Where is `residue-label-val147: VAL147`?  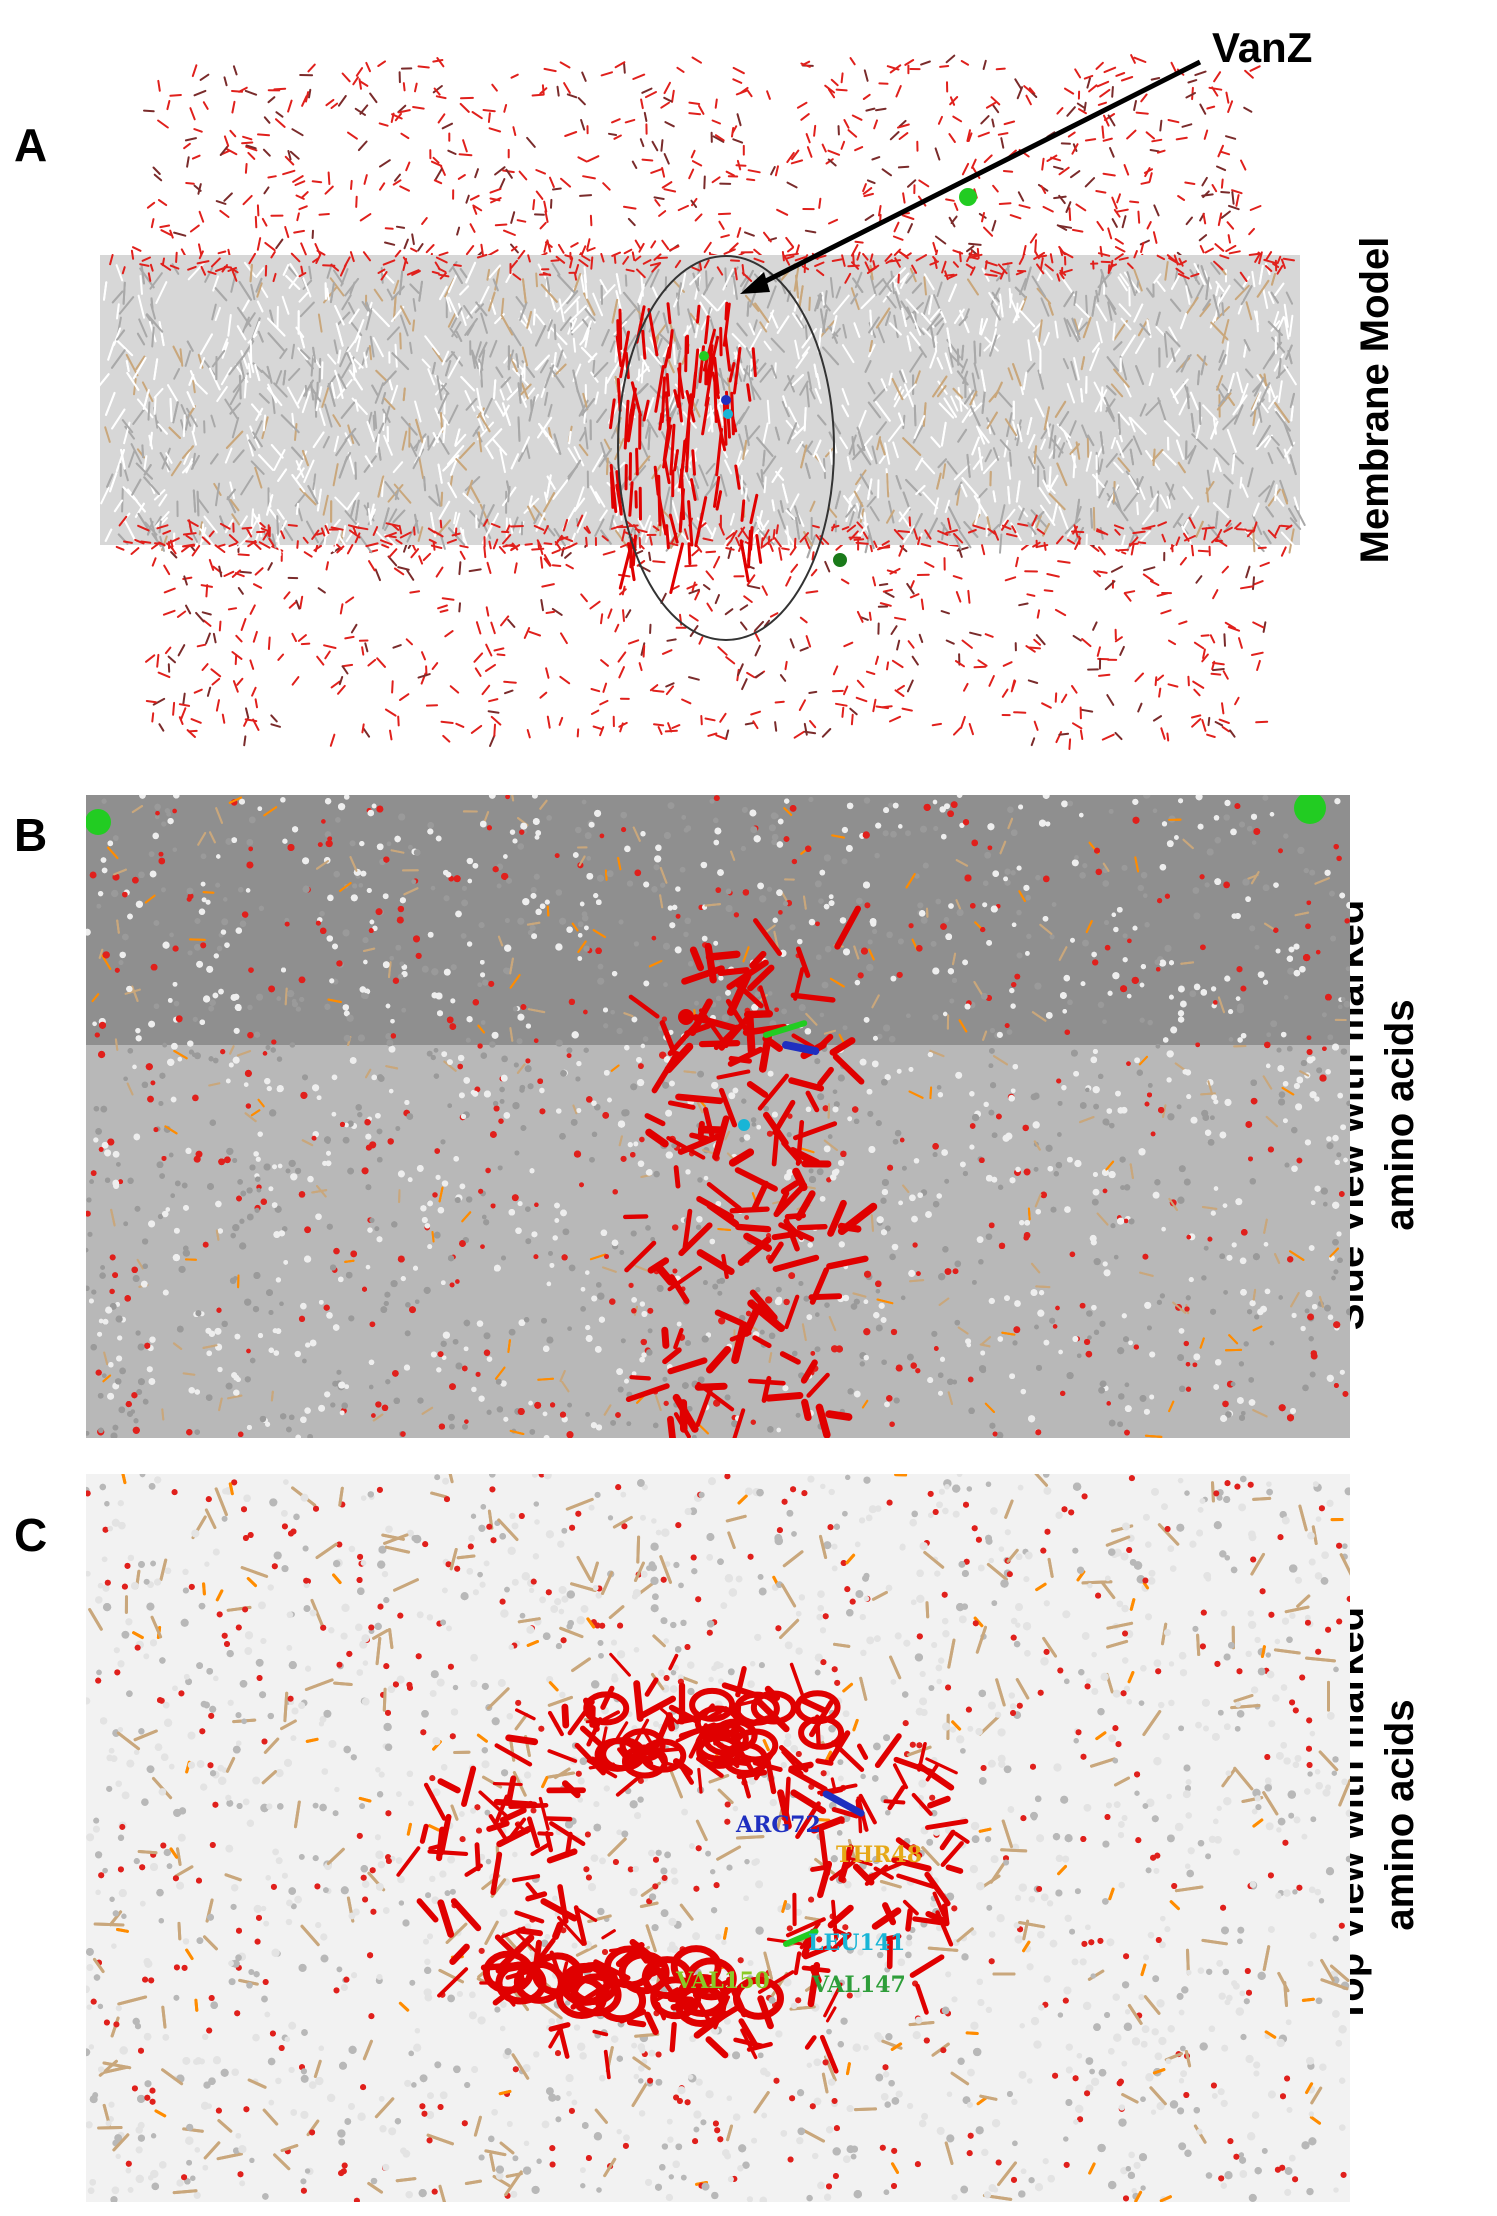
residue-label-val147: VAL147 is located at coordinates (858, 1985).